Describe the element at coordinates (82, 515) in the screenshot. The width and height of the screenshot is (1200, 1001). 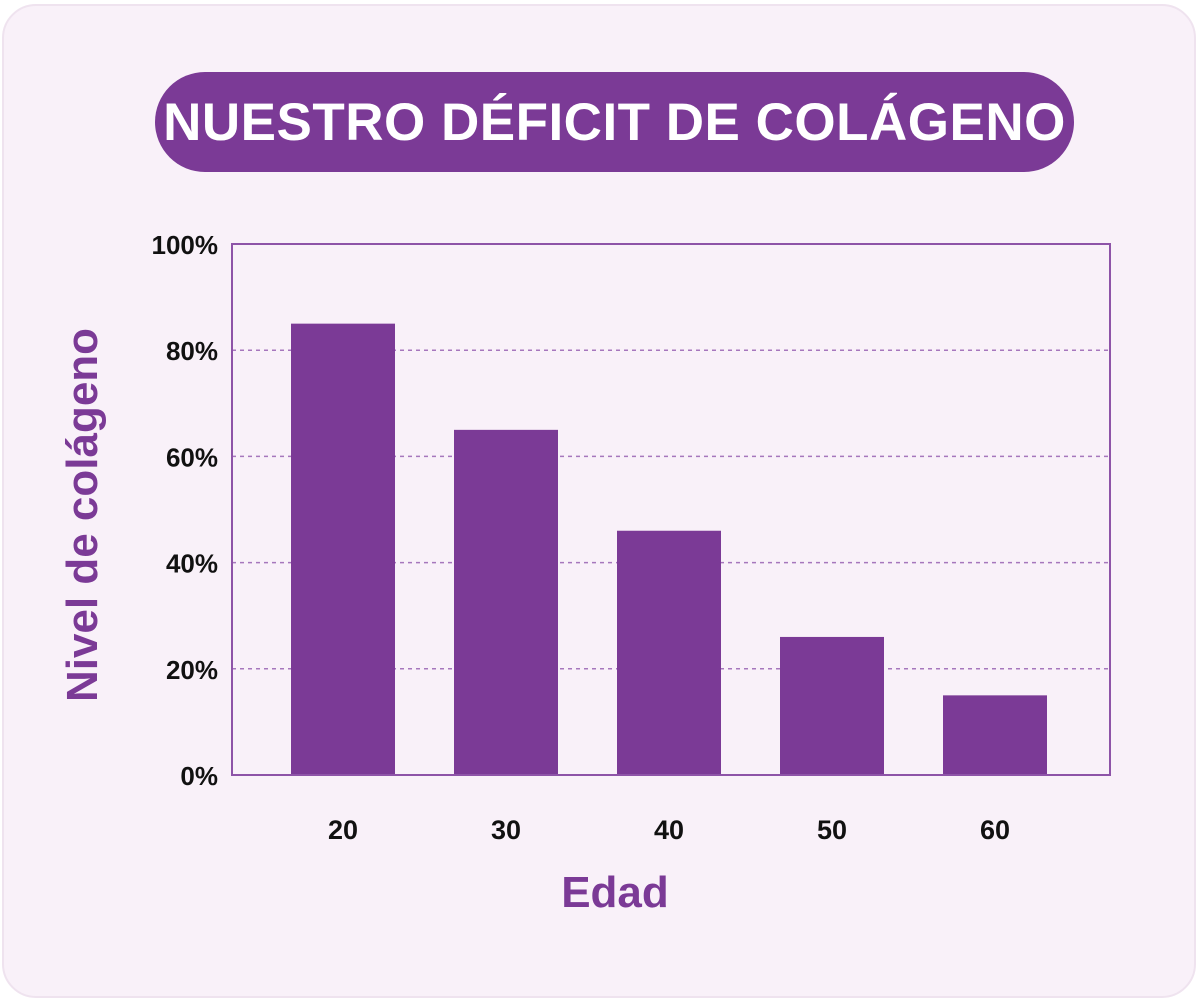
I see `y-axis-label: Nivel de colágeno` at that location.